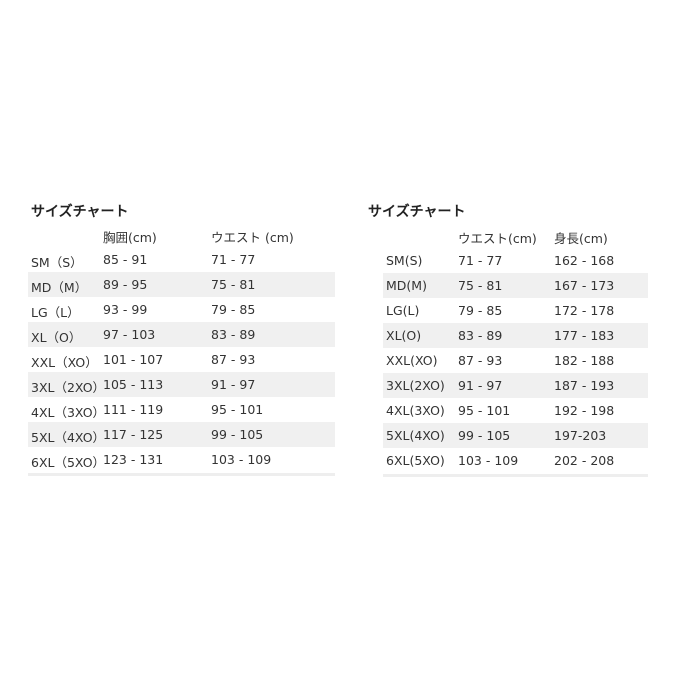 This screenshot has height=680, width=680. Describe the element at coordinates (233, 359) in the screenshot. I see `measure-2: 87 - 93` at that location.